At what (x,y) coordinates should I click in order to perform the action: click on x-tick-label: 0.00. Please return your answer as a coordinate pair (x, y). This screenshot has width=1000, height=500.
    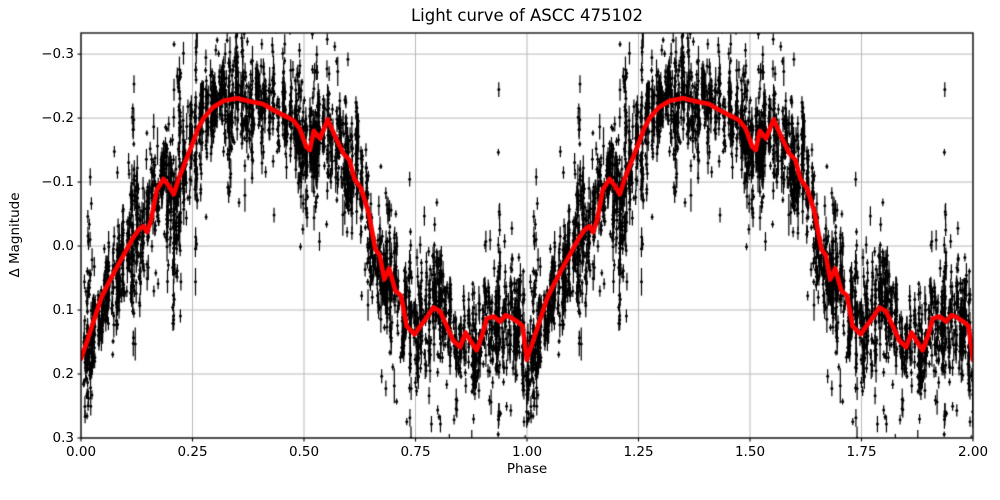
    Looking at the image, I should click on (81, 452).